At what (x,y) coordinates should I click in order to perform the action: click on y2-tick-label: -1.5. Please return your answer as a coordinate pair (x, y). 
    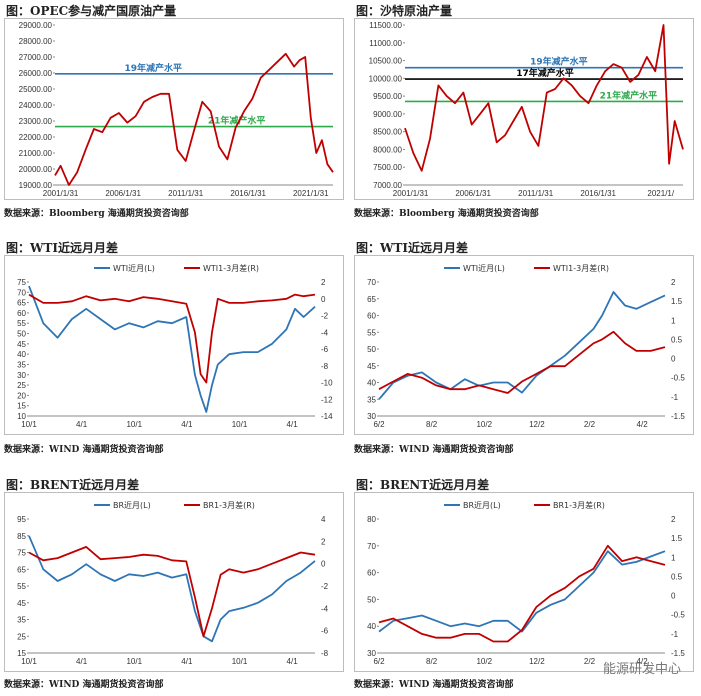
    Looking at the image, I should click on (678, 416).